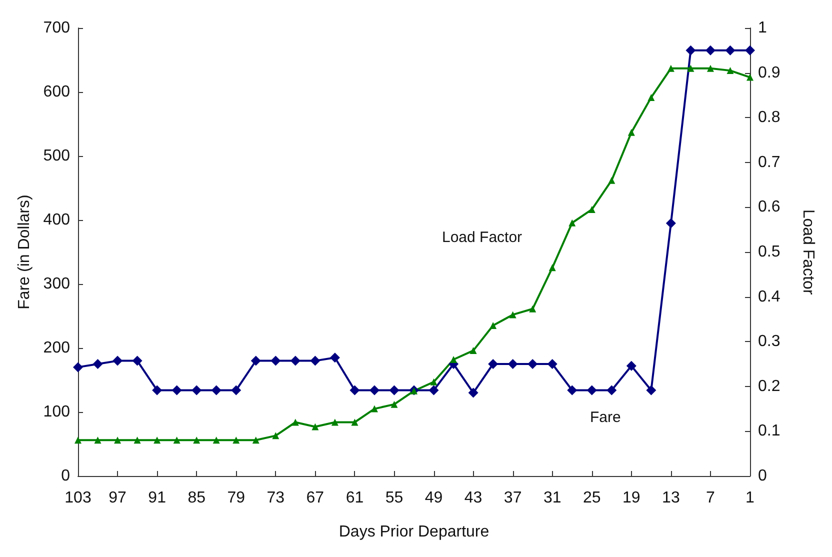  I want to click on y-tick-label: 100, so click(56, 412).